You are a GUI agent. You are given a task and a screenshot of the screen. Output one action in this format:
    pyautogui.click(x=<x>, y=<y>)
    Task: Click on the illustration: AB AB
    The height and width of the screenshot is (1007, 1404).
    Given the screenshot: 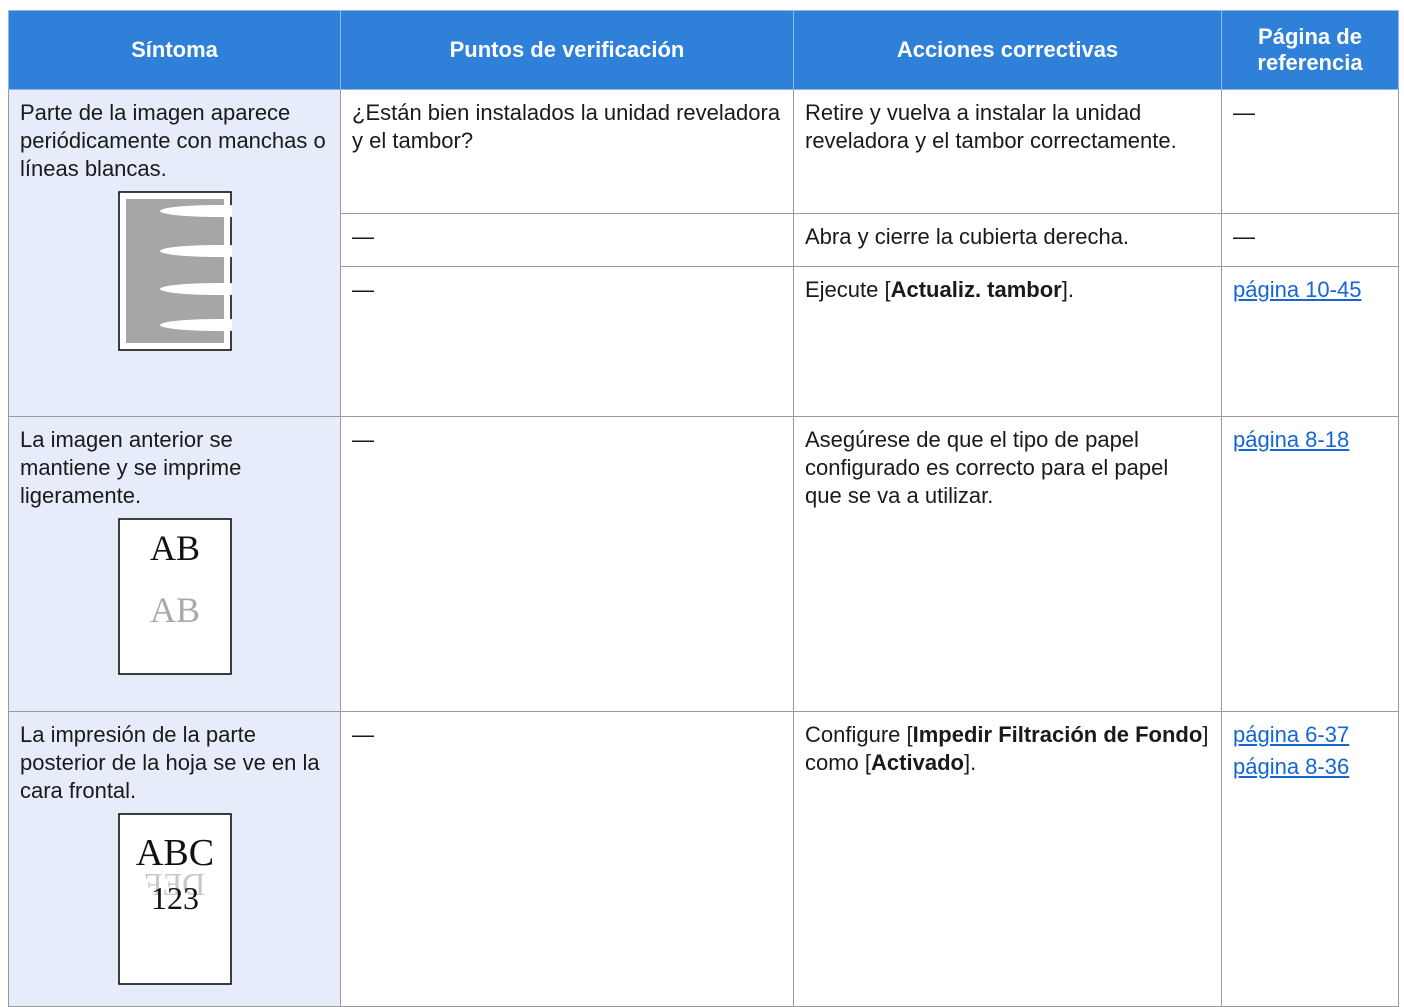 What is the action you would take?
    pyautogui.click(x=174, y=596)
    